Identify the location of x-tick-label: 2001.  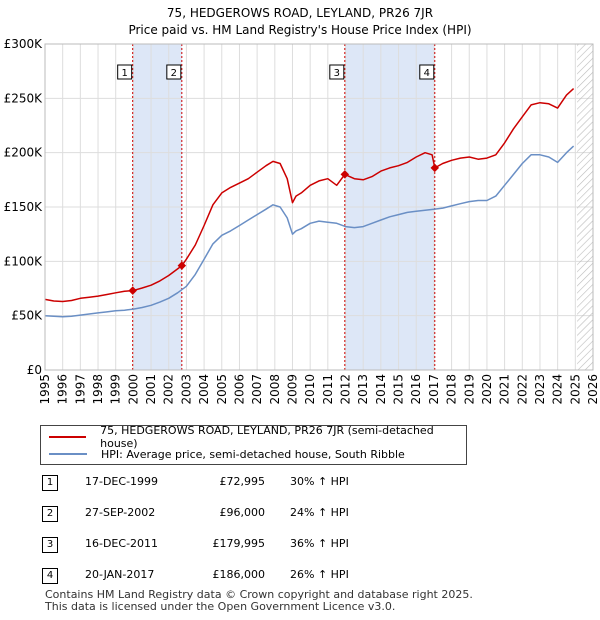
(151, 389).